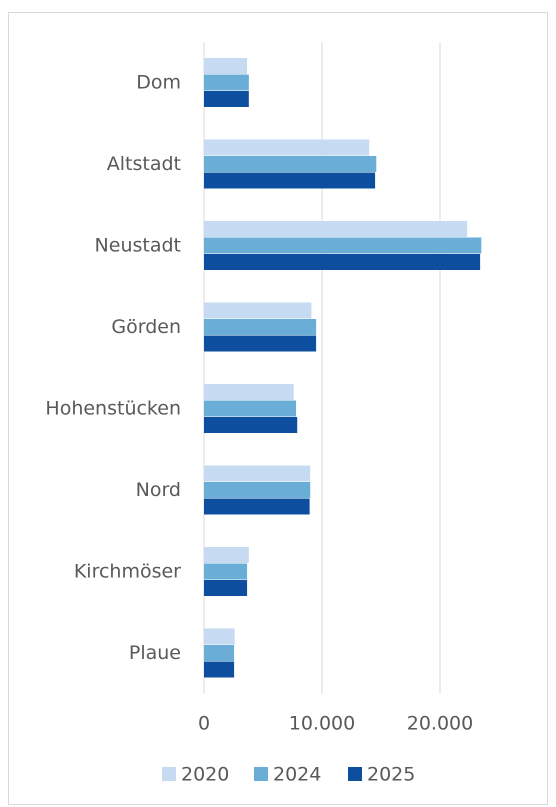 This screenshot has height=807, width=556. Describe the element at coordinates (144, 164) in the screenshot. I see `y-tick-label: Altstadt` at that location.